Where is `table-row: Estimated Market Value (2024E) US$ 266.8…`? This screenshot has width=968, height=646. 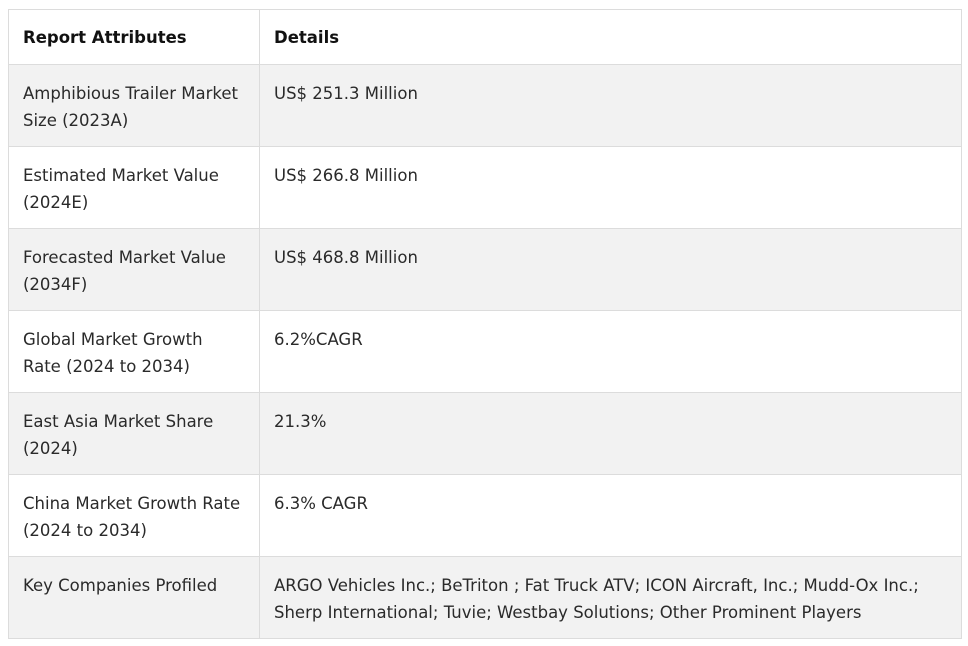 table-row: Estimated Market Value (2024E) US$ 266.8… is located at coordinates (485, 187).